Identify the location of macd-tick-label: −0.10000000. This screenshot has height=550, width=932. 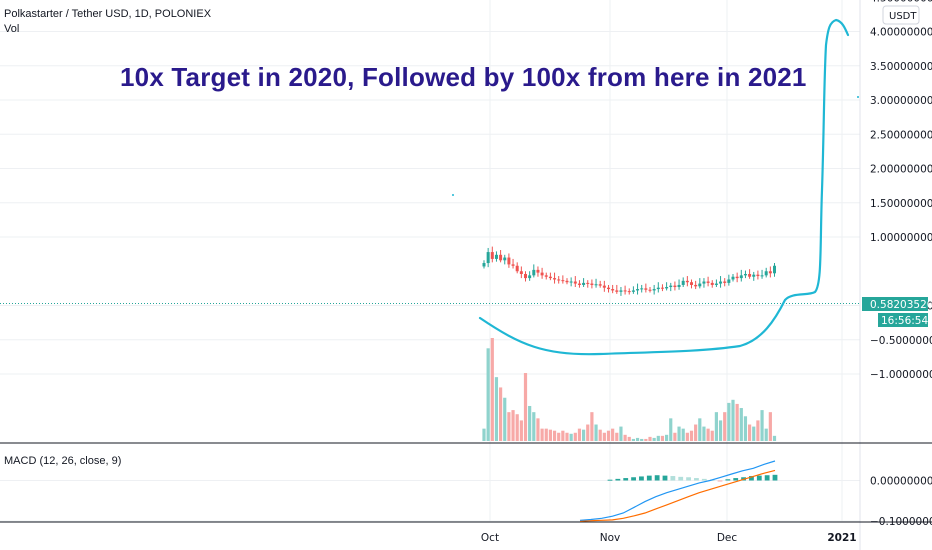
(901, 522).